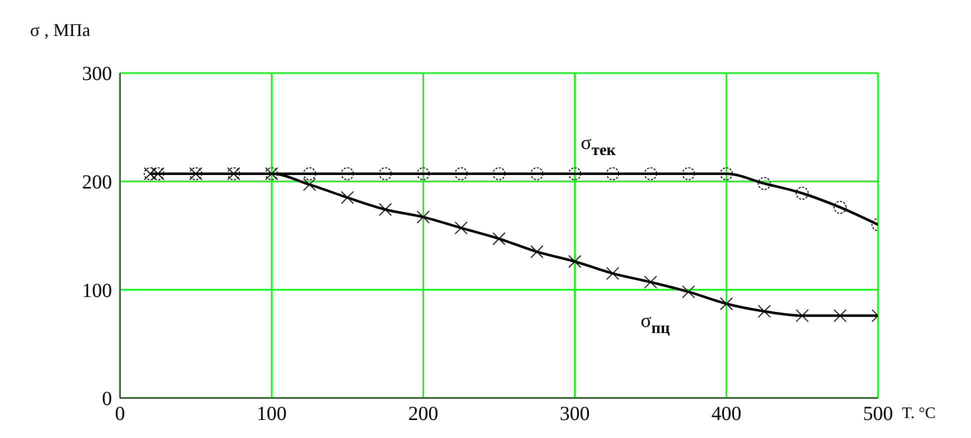 Image resolution: width=971 pixels, height=438 pixels. Describe the element at coordinates (107, 399) in the screenshot. I see `y-tick-label: 0` at that location.